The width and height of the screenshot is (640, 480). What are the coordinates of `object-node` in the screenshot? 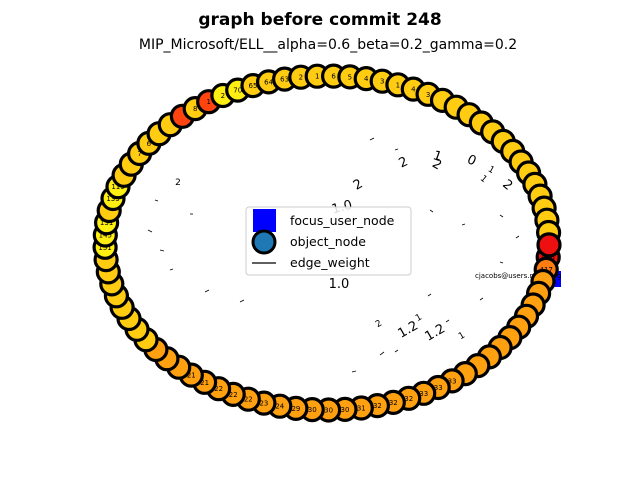 It's located at (549, 245).